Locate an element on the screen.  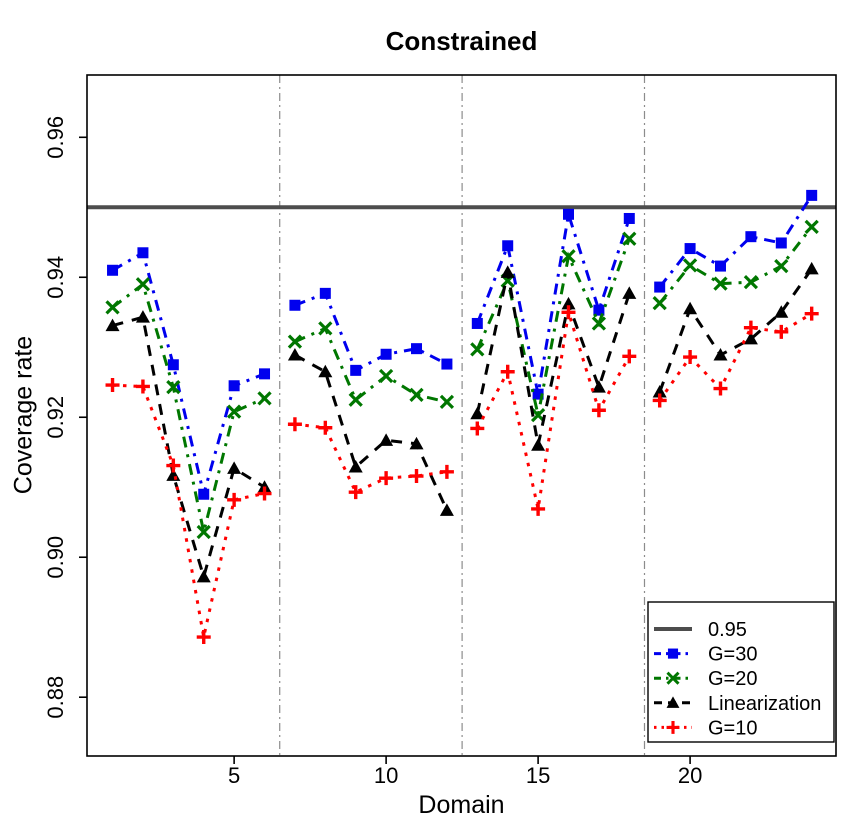
legend-item-g-20: G=20 is located at coordinates (705, 679).